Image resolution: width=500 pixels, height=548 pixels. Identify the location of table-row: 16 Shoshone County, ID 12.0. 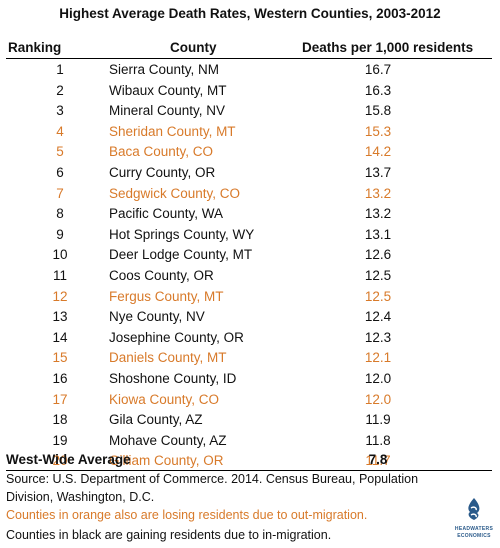
(250, 379).